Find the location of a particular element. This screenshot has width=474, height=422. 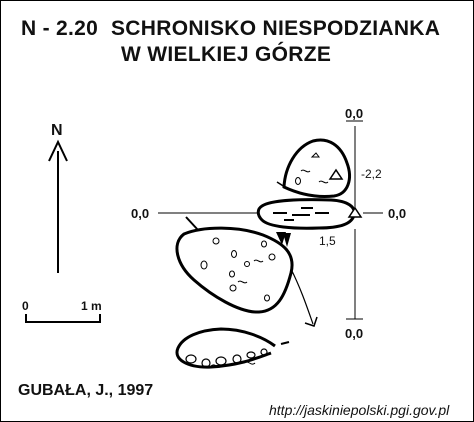

level-label-top: 0,0 is located at coordinates (354, 113).